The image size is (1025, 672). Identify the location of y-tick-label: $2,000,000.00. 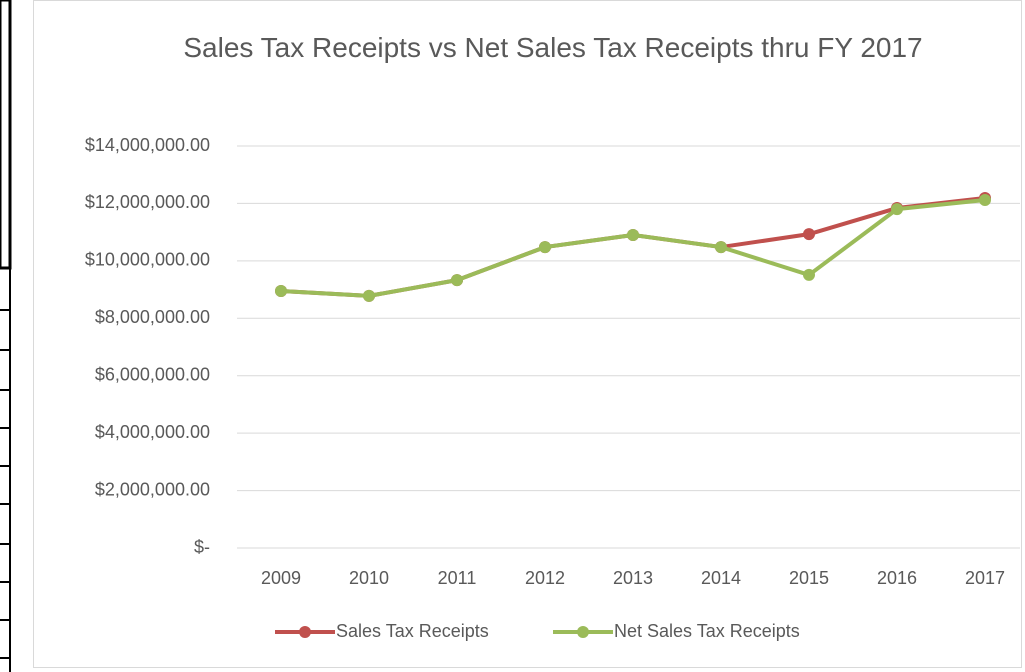
(152, 489).